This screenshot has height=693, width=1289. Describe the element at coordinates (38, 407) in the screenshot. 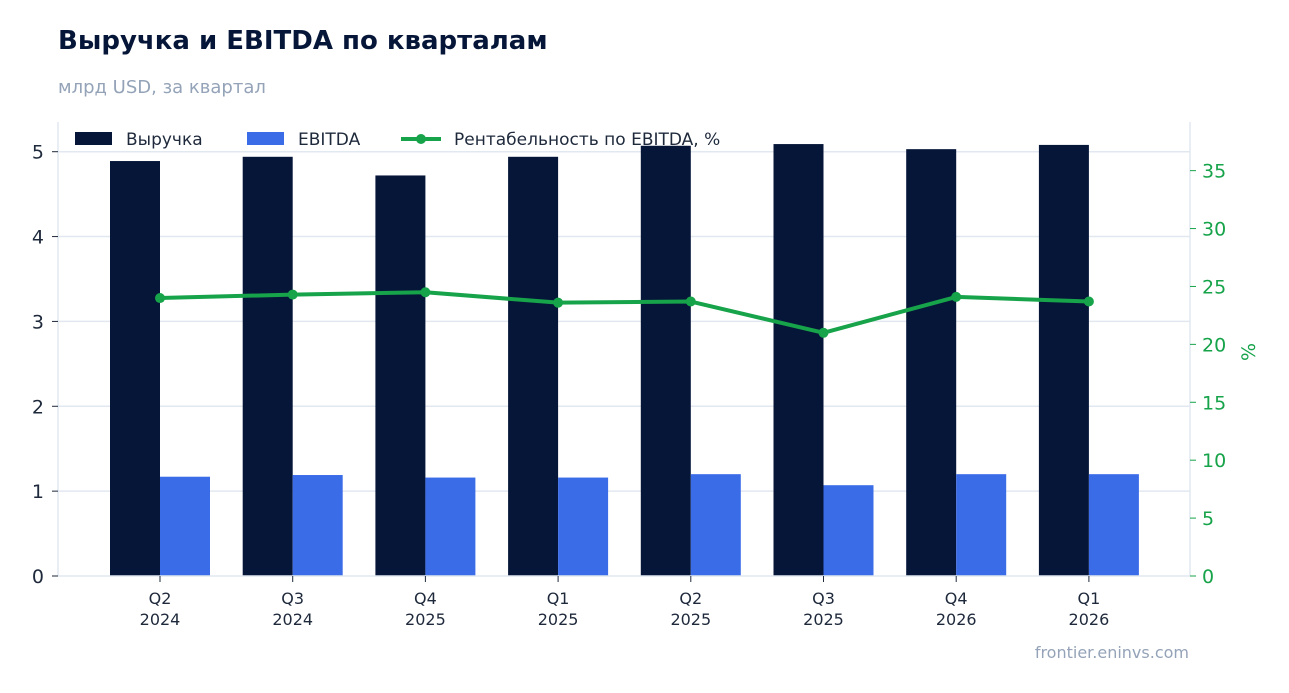

I see `y-left-tick-label: 2` at that location.